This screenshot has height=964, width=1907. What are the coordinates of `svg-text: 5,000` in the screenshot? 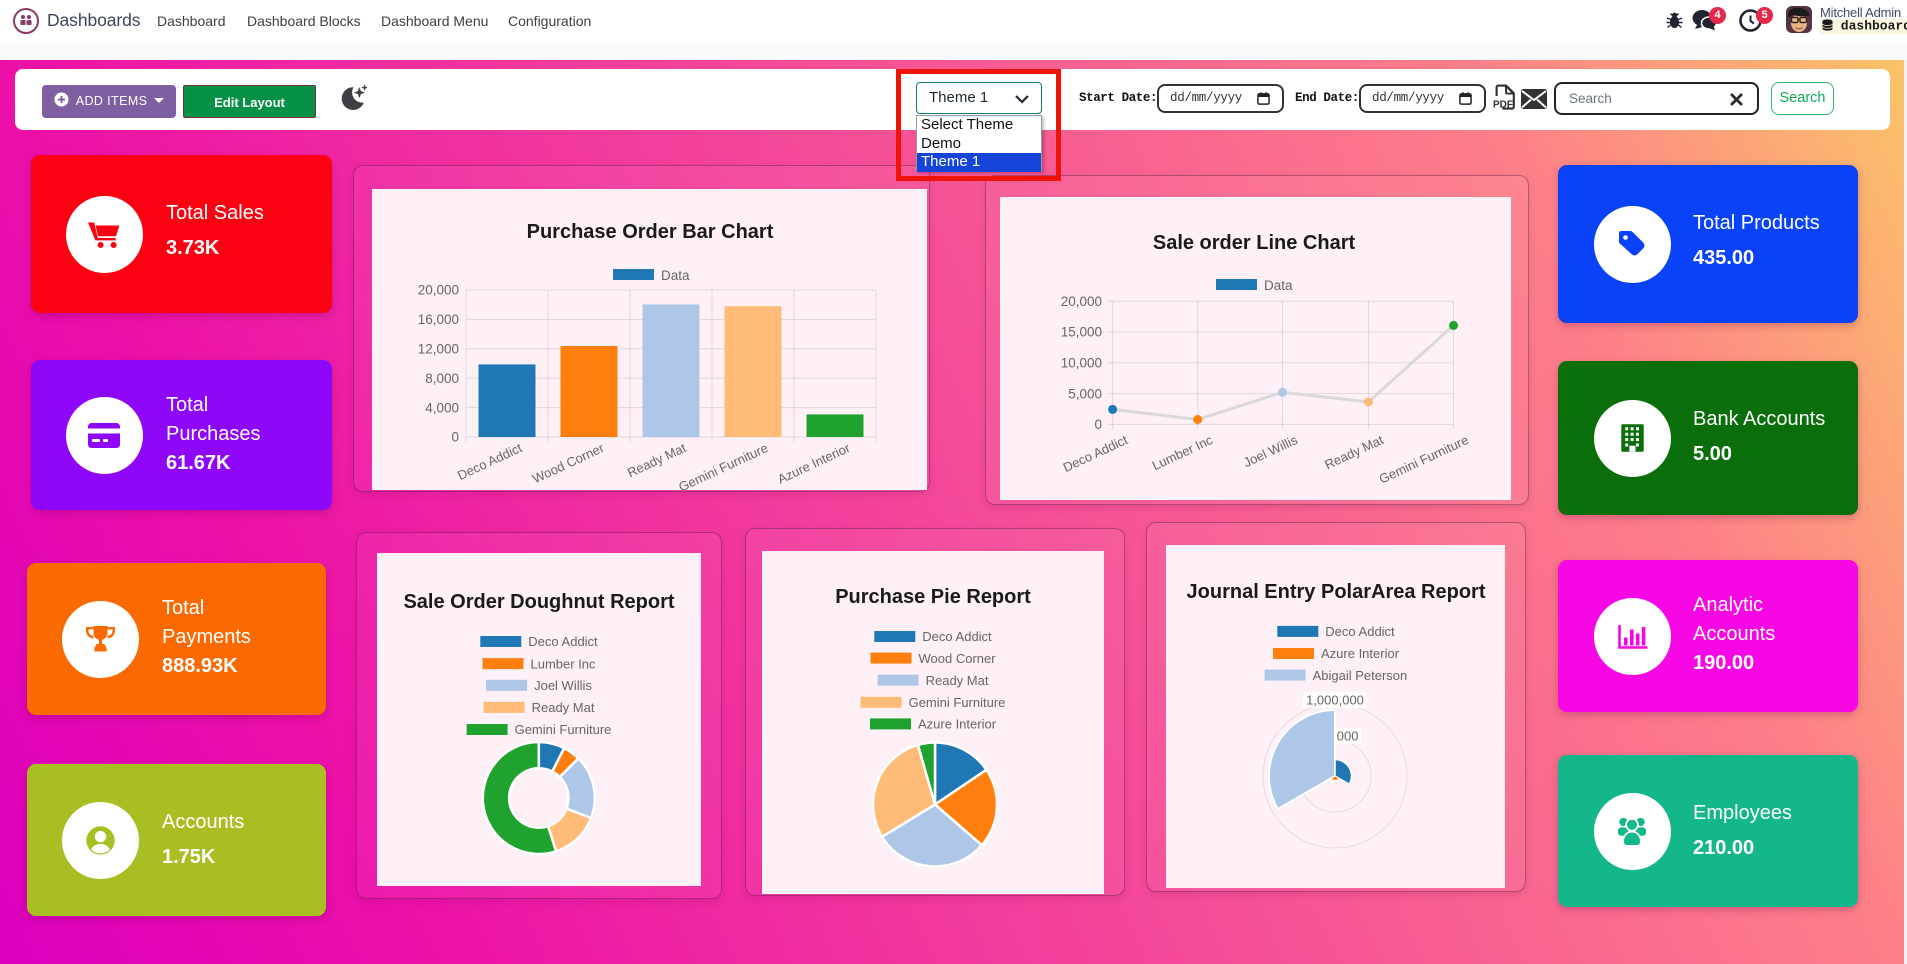 It's located at (1085, 393).